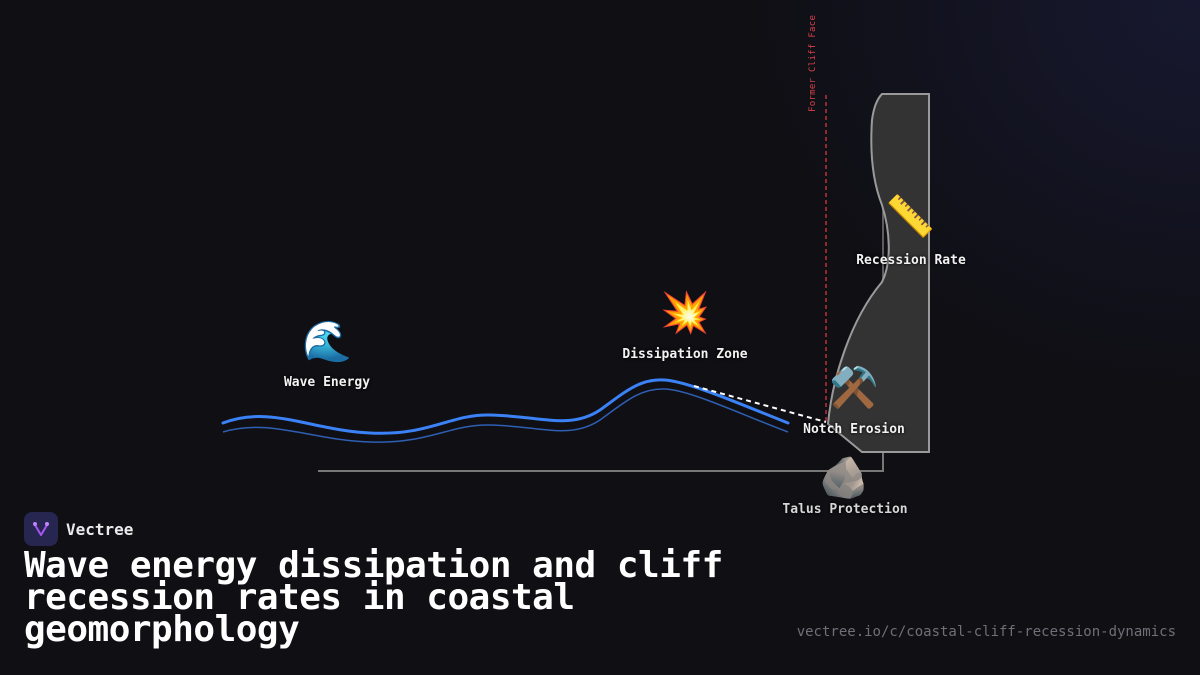  I want to click on ground-line, so click(601, 462).